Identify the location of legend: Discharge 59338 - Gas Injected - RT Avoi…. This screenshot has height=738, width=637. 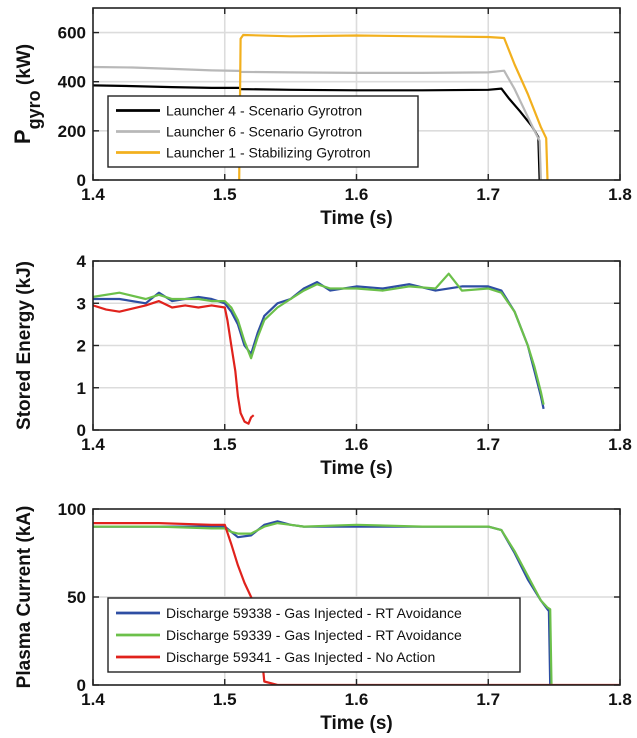
(314, 635).